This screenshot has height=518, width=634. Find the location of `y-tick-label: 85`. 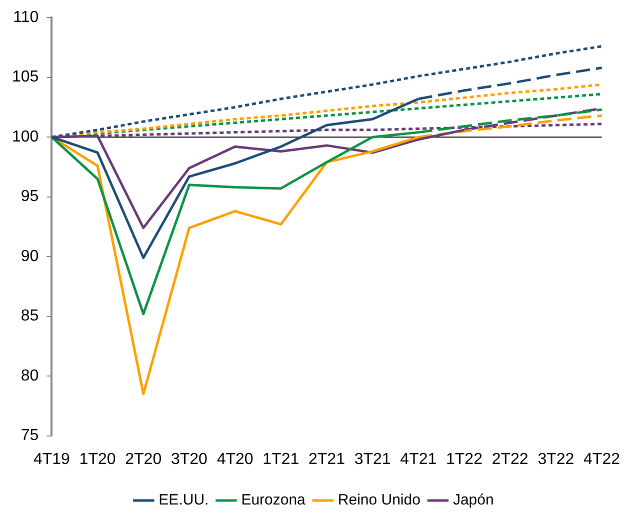

y-tick-label: 85 is located at coordinates (29, 316).